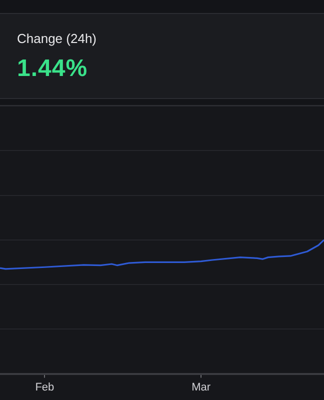 The height and width of the screenshot is (400, 324). I want to click on text: Change (24h), so click(56, 38).